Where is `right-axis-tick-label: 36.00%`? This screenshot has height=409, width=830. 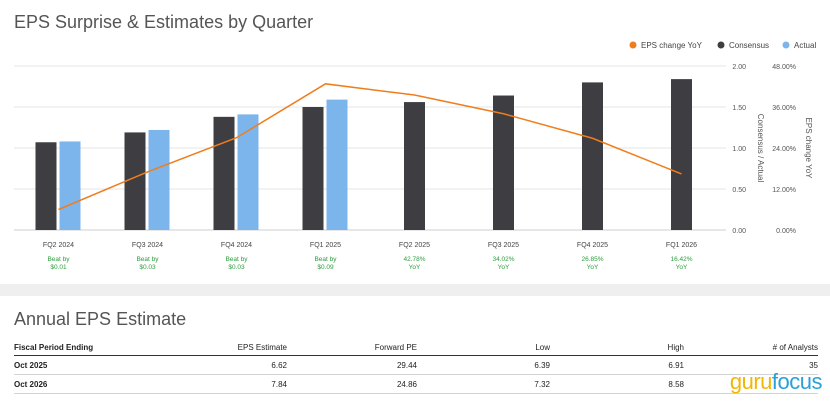
right-axis-tick-label: 36.00% is located at coordinates (784, 108).